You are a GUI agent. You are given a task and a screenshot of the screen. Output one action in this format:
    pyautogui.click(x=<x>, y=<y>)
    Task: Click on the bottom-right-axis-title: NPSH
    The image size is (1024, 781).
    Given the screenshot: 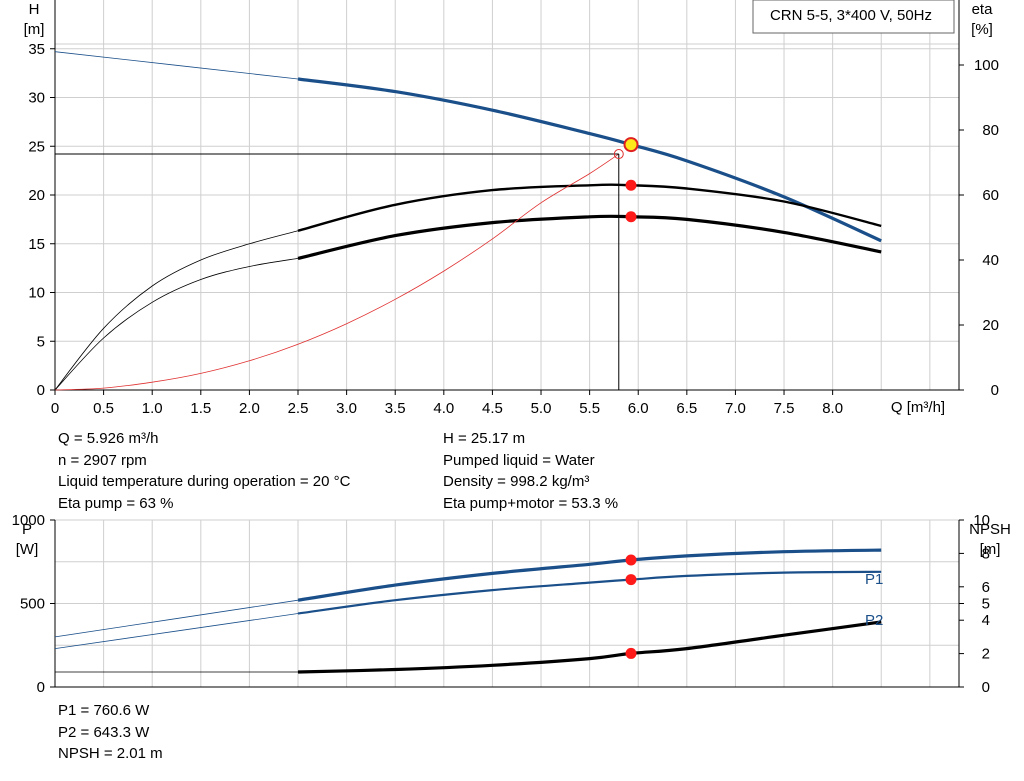 What is the action you would take?
    pyautogui.click(x=990, y=529)
    